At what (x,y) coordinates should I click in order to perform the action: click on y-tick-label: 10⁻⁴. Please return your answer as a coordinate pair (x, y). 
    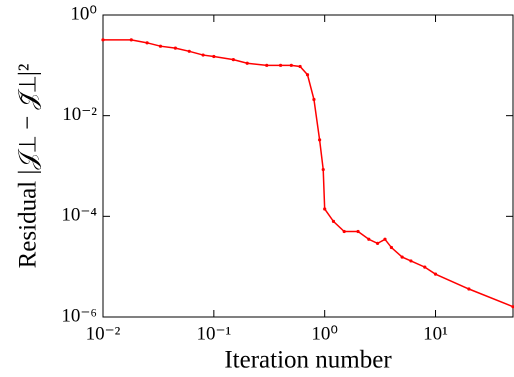
    Looking at the image, I should click on (79, 215).